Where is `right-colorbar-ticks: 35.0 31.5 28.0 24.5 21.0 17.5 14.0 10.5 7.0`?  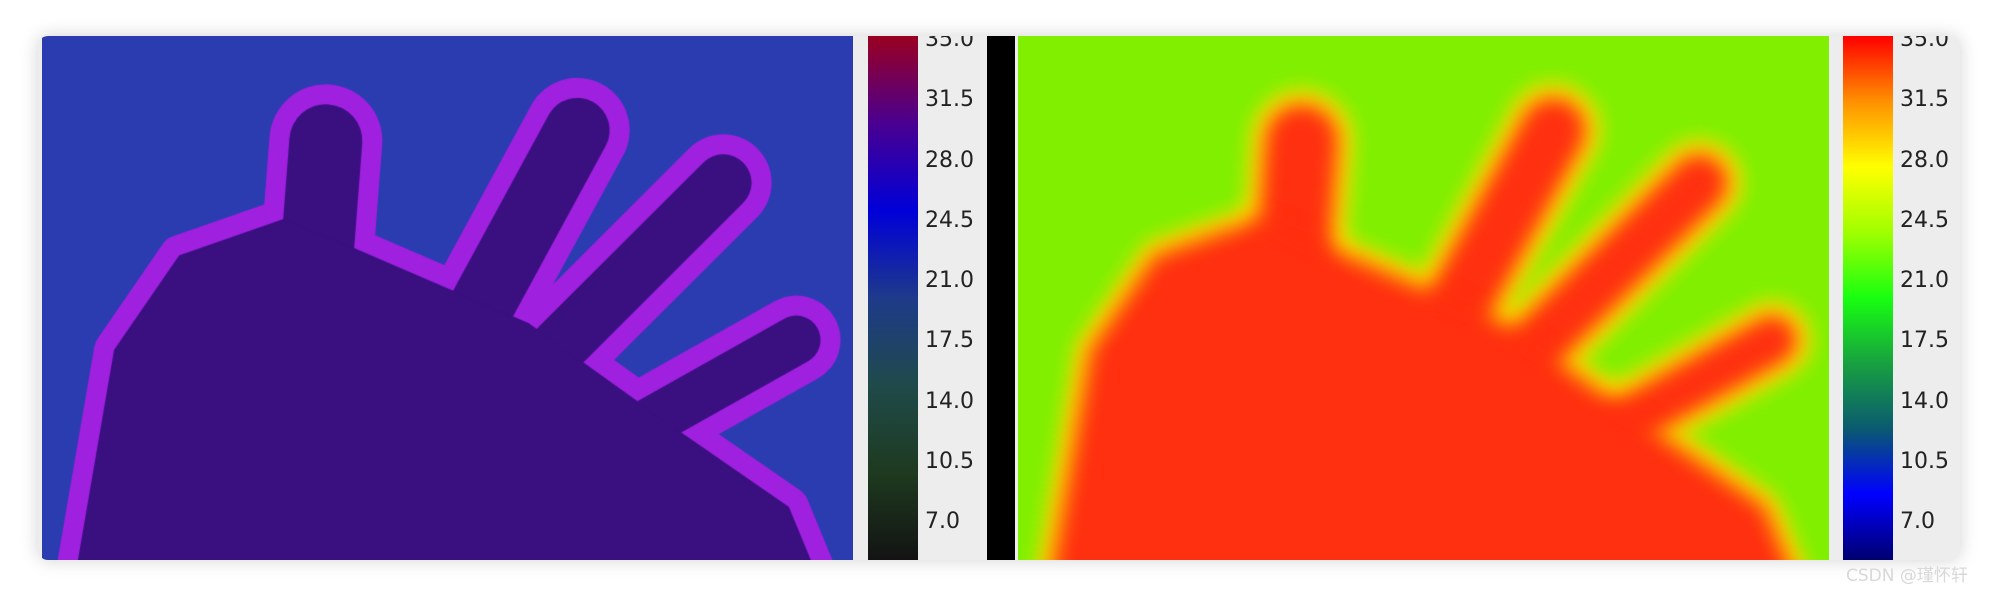 right-colorbar-ticks: 35.0 31.5 28.0 24.5 21.0 17.5 14.0 10.5 7.0 is located at coordinates (1930, 298).